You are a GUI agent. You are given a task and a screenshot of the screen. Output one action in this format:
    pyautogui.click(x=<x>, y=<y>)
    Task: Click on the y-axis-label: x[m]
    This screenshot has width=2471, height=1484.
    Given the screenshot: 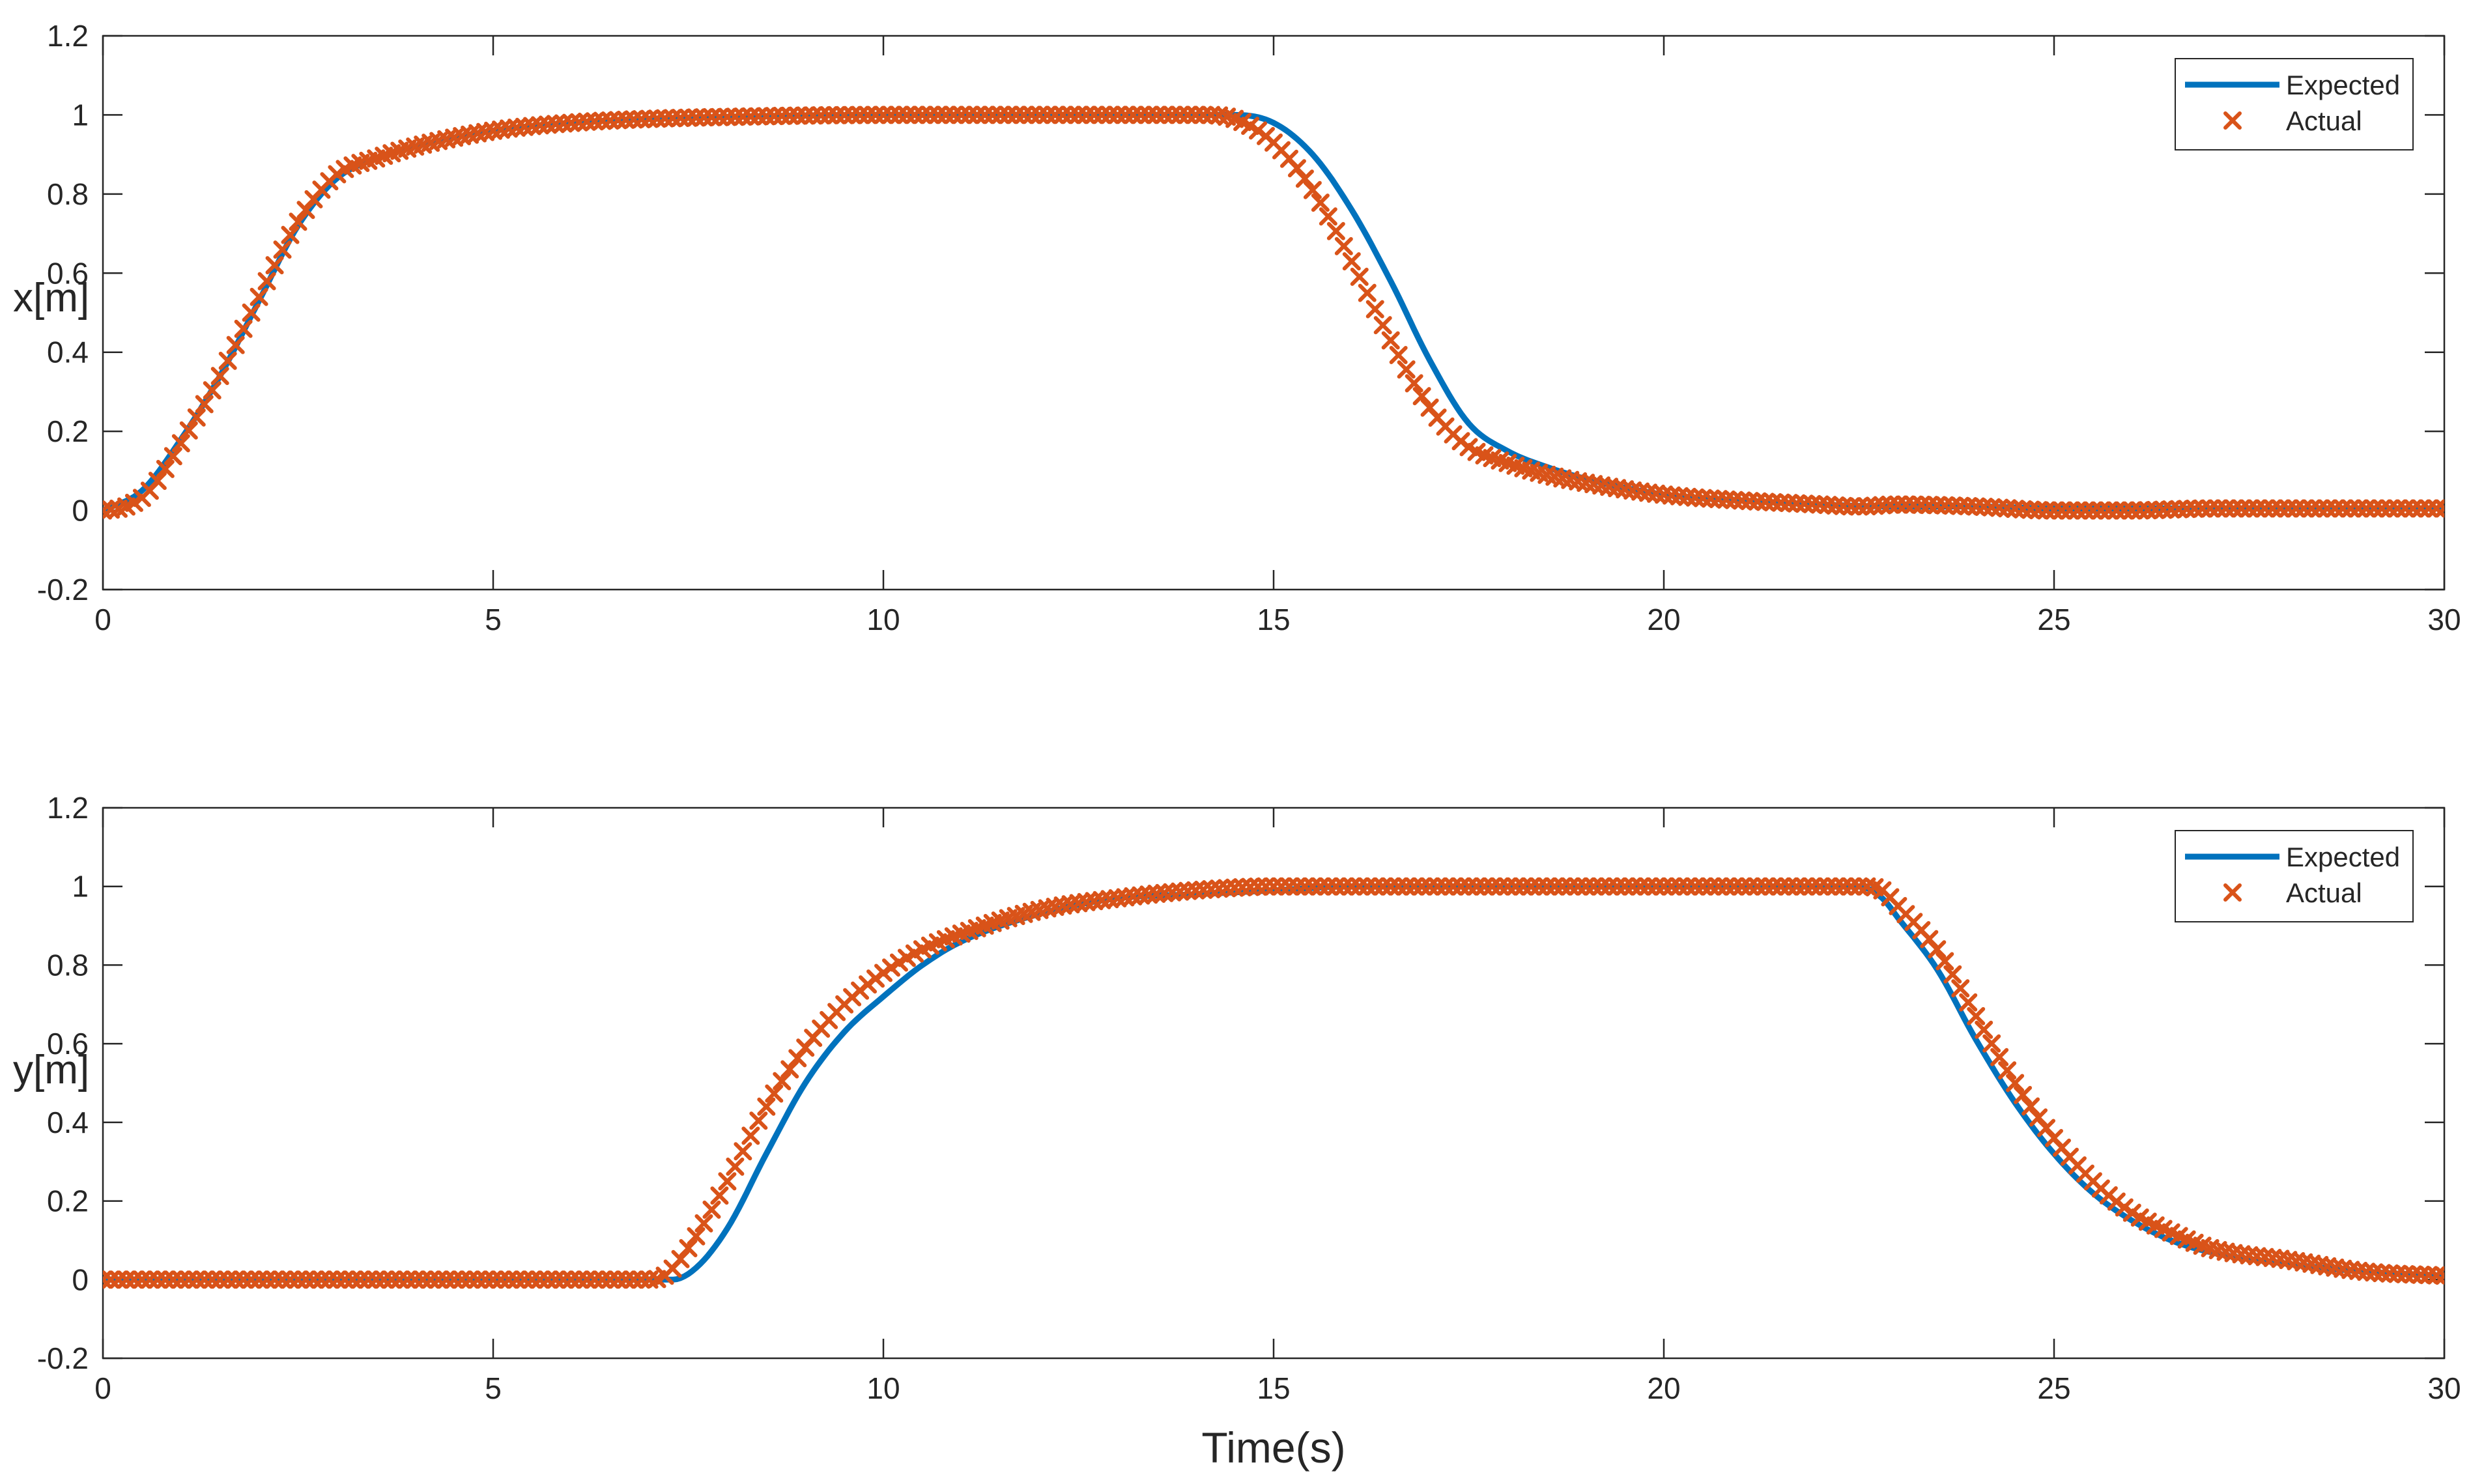 What is the action you would take?
    pyautogui.click(x=51, y=299)
    